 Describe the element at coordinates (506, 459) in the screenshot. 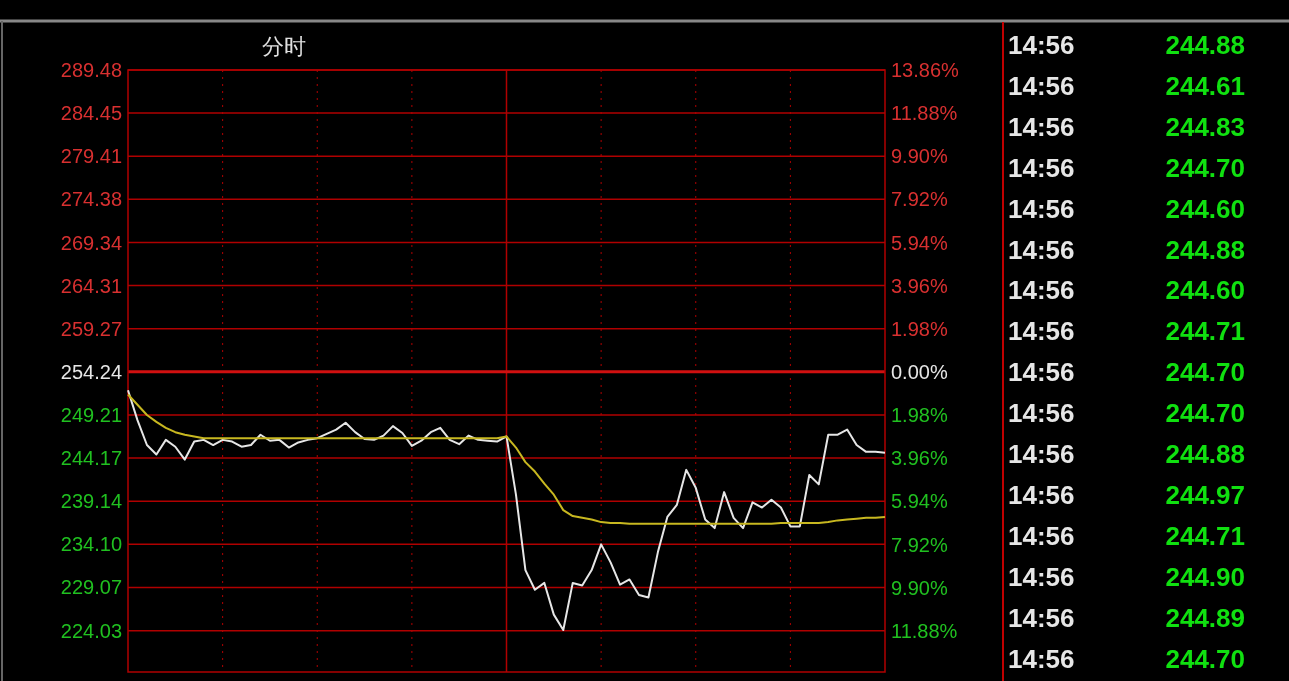

I see `line-series` at that location.